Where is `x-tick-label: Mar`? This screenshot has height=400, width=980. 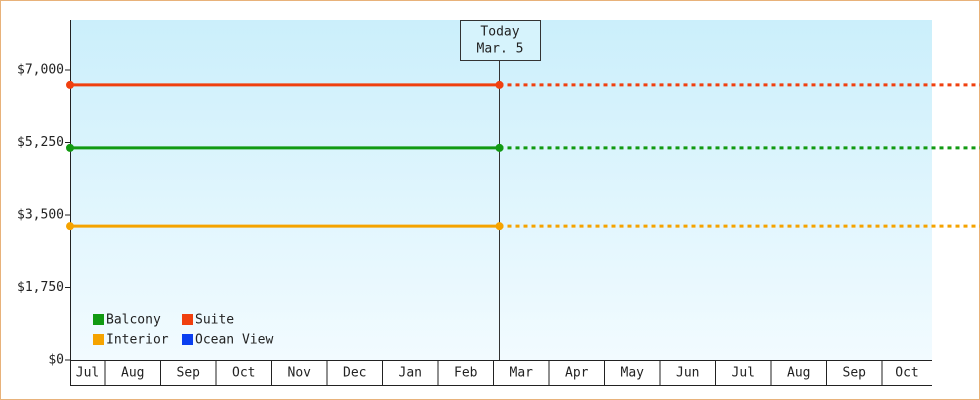
x-tick-label: Mar is located at coordinates (522, 373).